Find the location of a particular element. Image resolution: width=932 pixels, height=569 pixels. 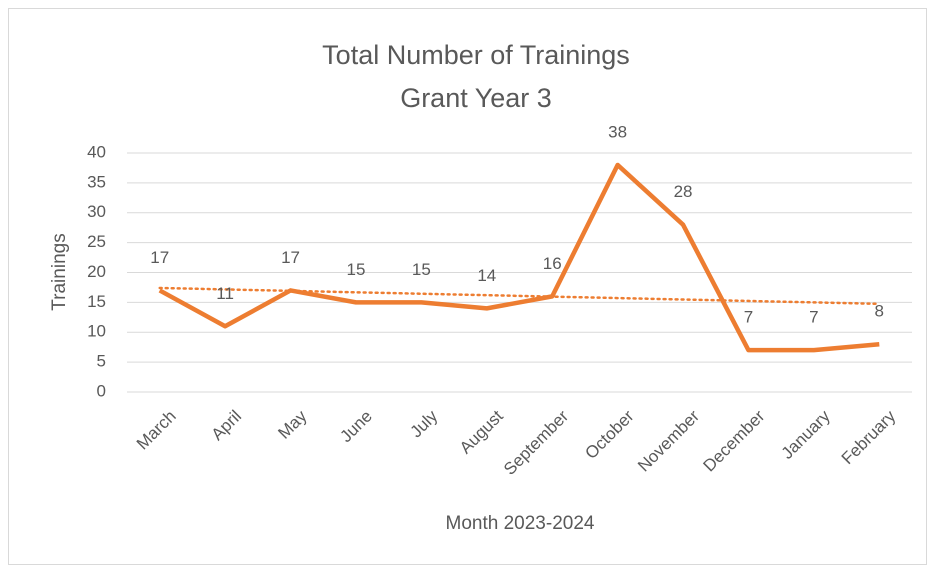

data-label: 16 is located at coordinates (552, 263).